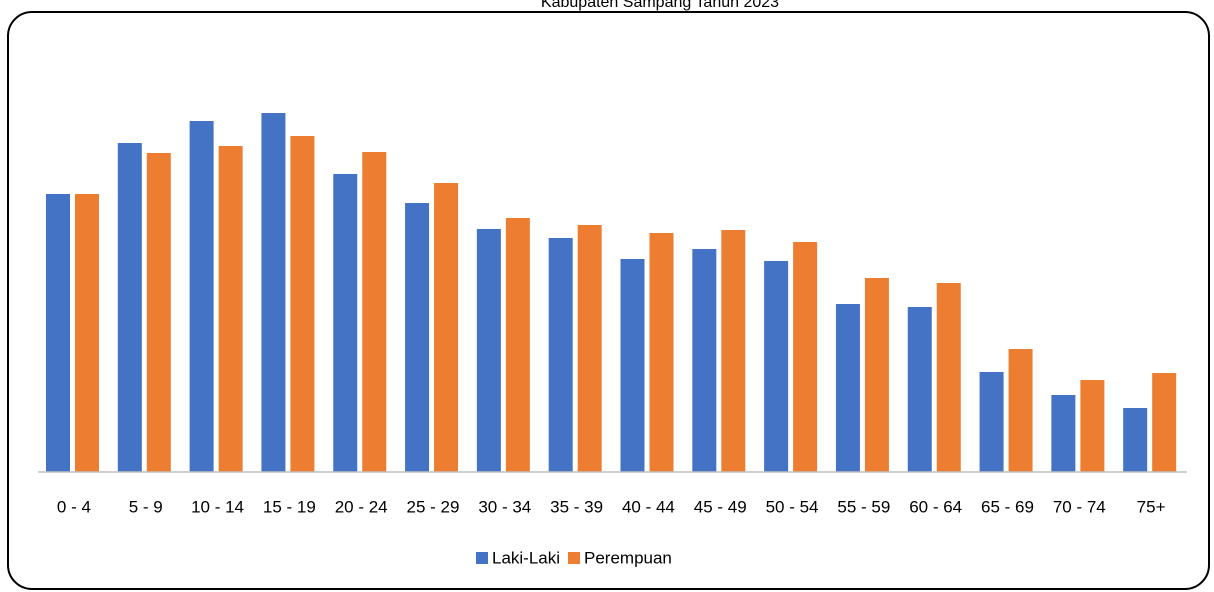 The width and height of the screenshot is (1214, 592). I want to click on x-tick-label: 20 - 24, so click(361, 506).